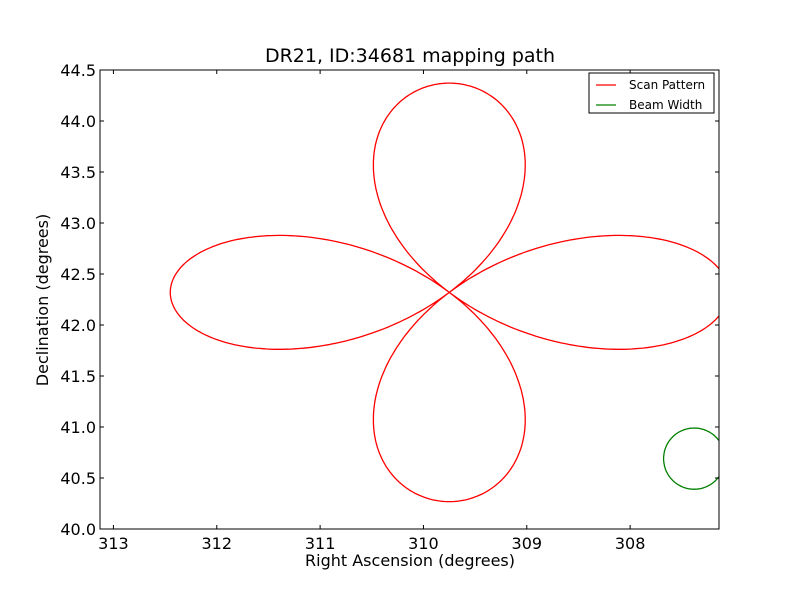 The height and width of the screenshot is (600, 800). I want to click on y-tick-label: 43.0, so click(78, 223).